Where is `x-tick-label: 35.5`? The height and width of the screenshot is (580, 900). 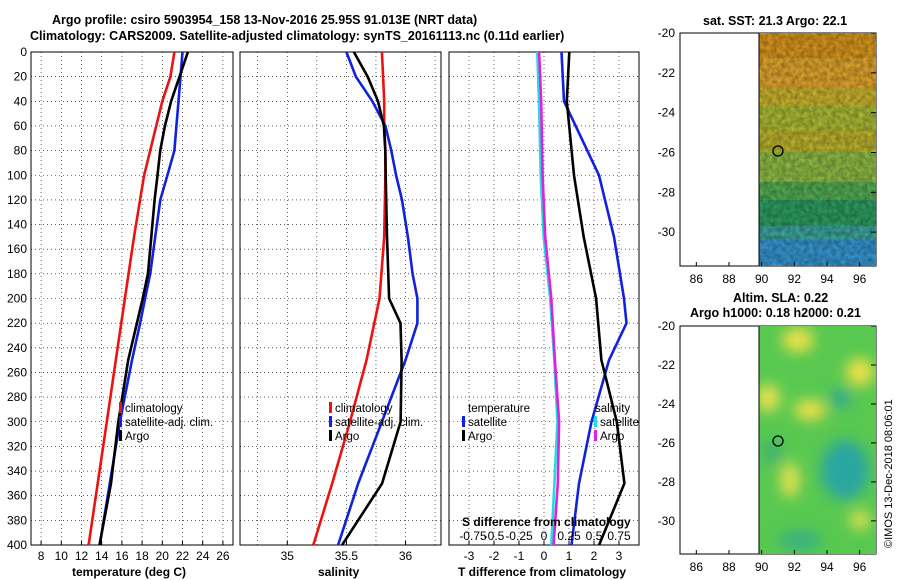 x-tick-label: 35.5 is located at coordinates (347, 556).